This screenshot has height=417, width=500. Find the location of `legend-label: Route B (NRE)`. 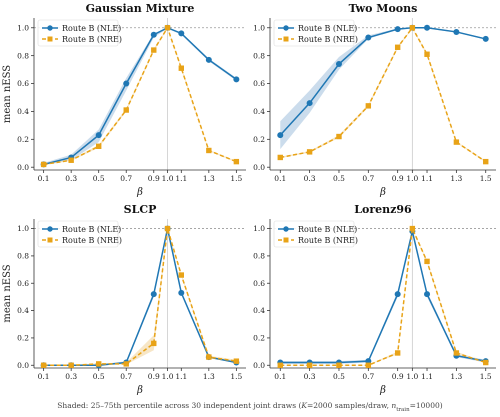

legend-label: Route B (NRE) is located at coordinates (328, 240).